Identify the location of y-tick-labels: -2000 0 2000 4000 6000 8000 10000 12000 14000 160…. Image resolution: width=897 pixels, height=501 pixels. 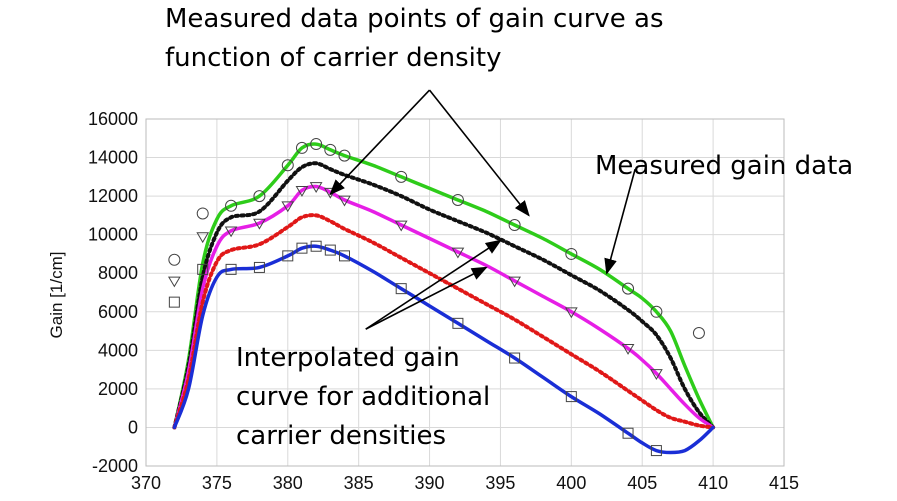
(113, 292).